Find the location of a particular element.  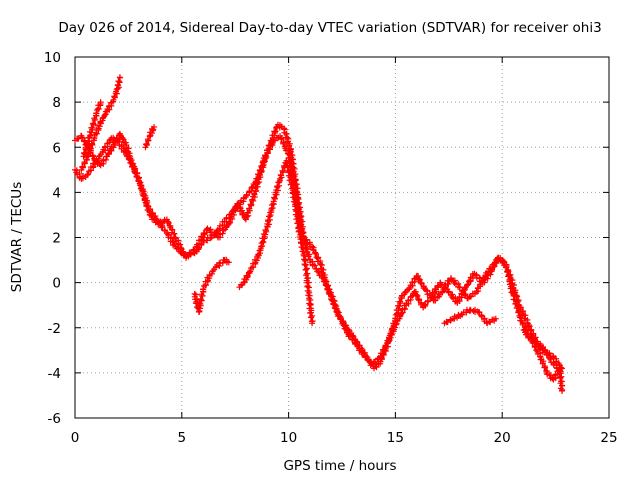

y-tick-labels: -6 -4 -2 0 2 4 6 8 10 is located at coordinates (52, 238).